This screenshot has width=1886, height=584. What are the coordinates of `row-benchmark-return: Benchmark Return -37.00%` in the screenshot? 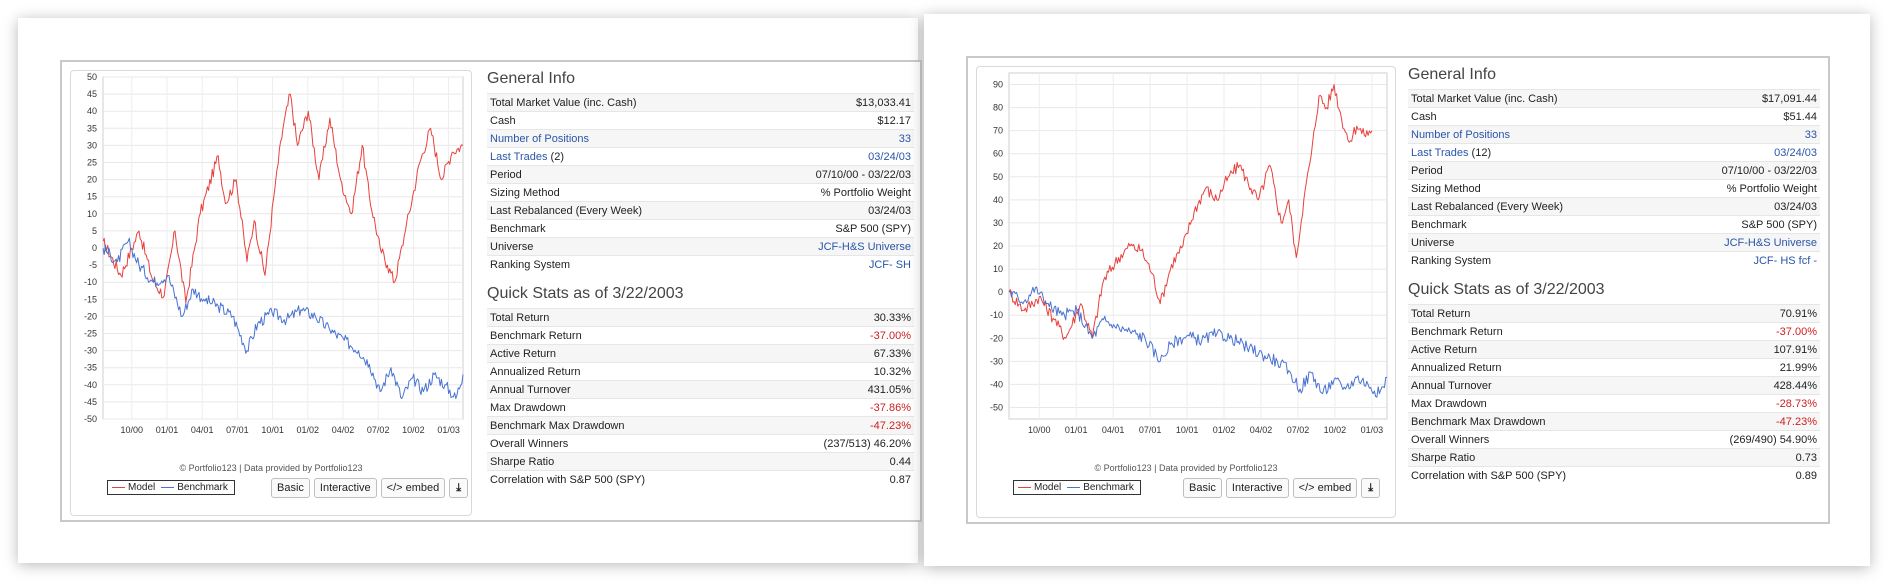 It's located at (700, 335).